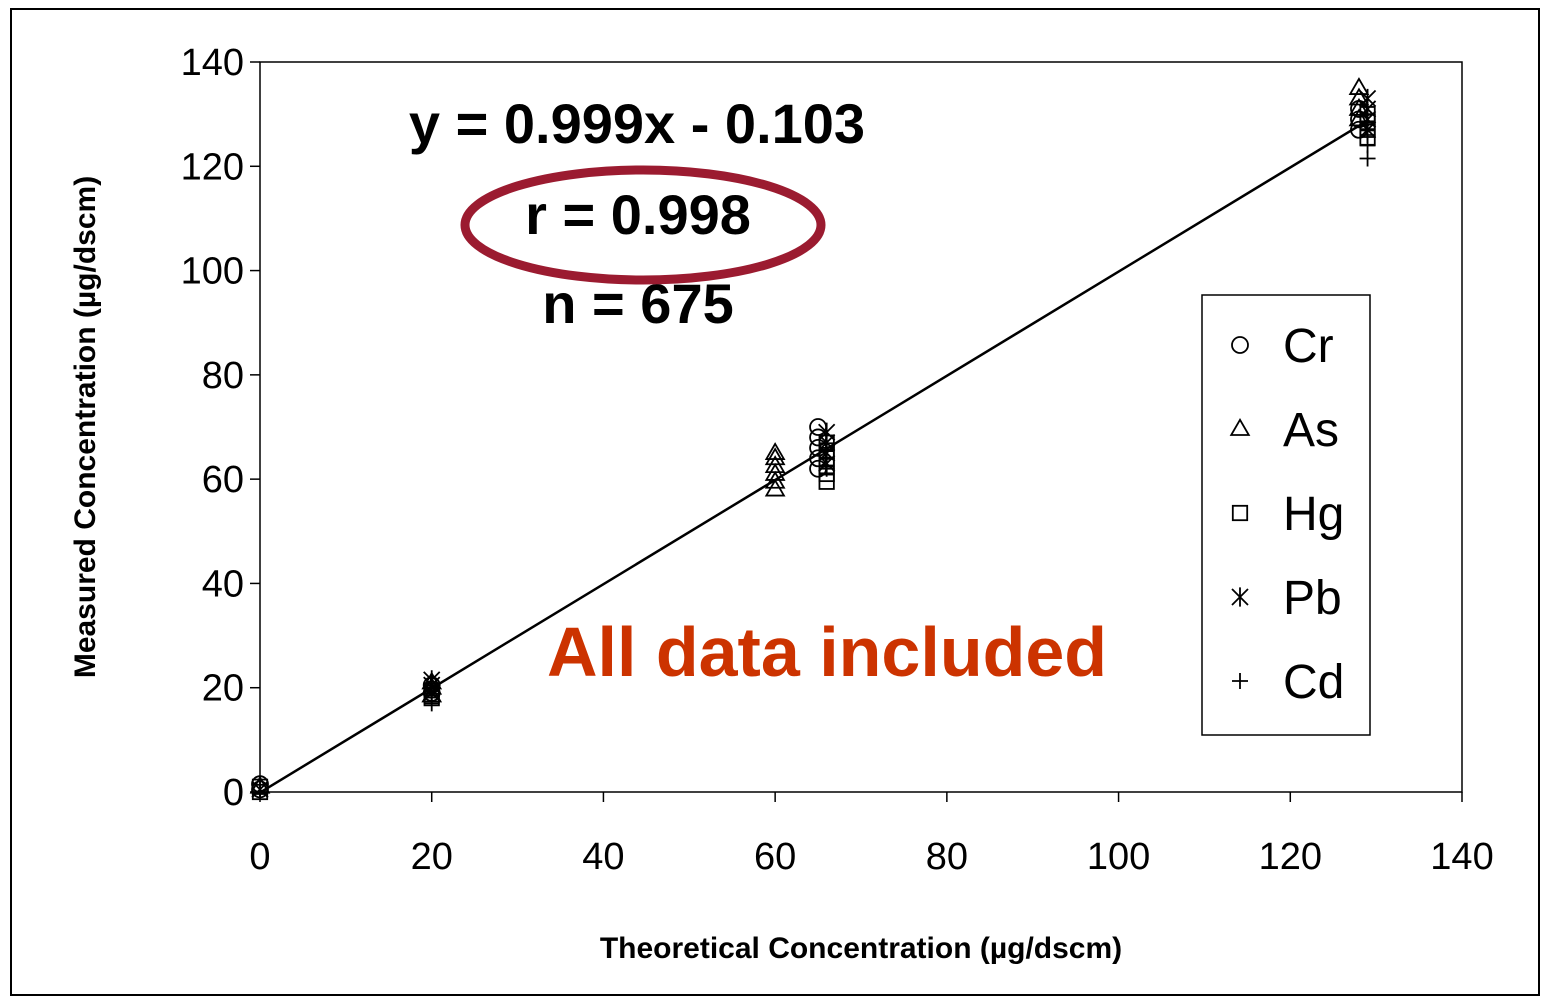 The width and height of the screenshot is (1543, 998). What do you see at coordinates (603, 857) in the screenshot?
I see `x-tick-label: 40` at bounding box center [603, 857].